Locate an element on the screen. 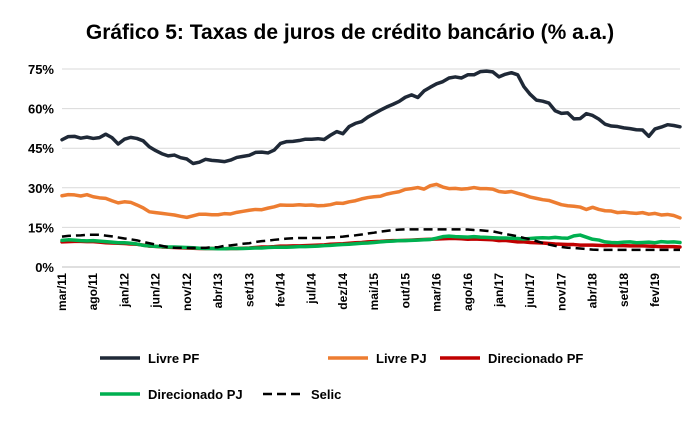  legend-entry-direcionado-pf: Direcionado PF is located at coordinates (511, 358).